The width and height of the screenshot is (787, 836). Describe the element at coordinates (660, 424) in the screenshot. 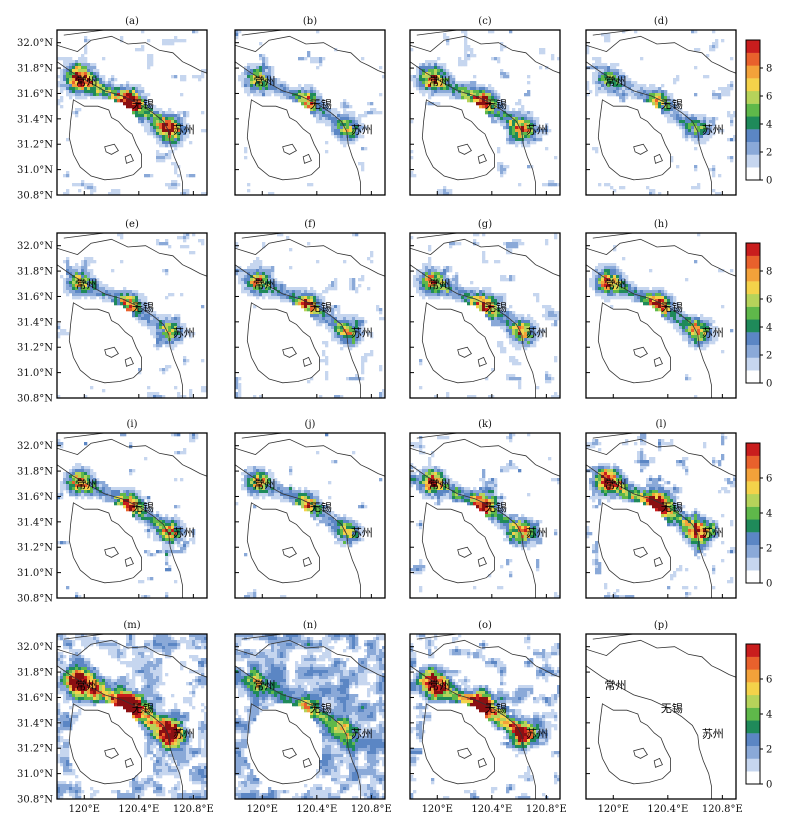

I see `panel-title: (l)` at that location.